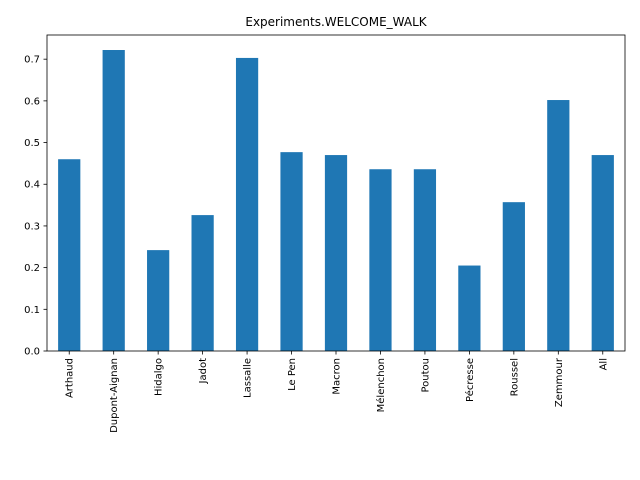 The width and height of the screenshot is (640, 480). What do you see at coordinates (425, 375) in the screenshot?
I see `x-tick-label: Poutou` at bounding box center [425, 375].